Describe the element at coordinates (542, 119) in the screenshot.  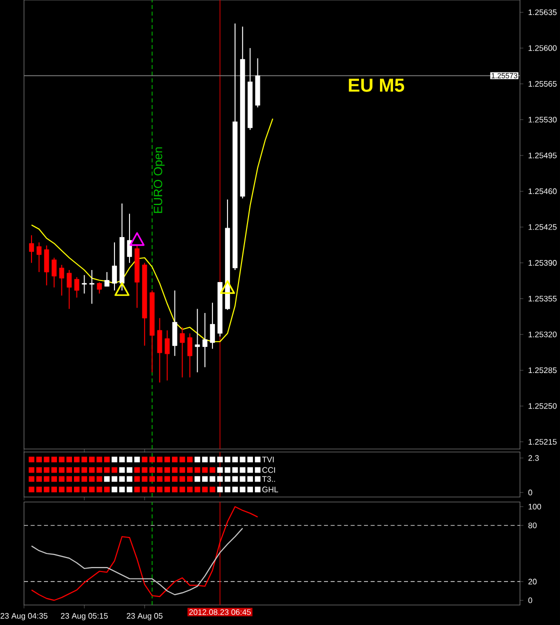
I see `y-tick-label: 1.25530` at that location.